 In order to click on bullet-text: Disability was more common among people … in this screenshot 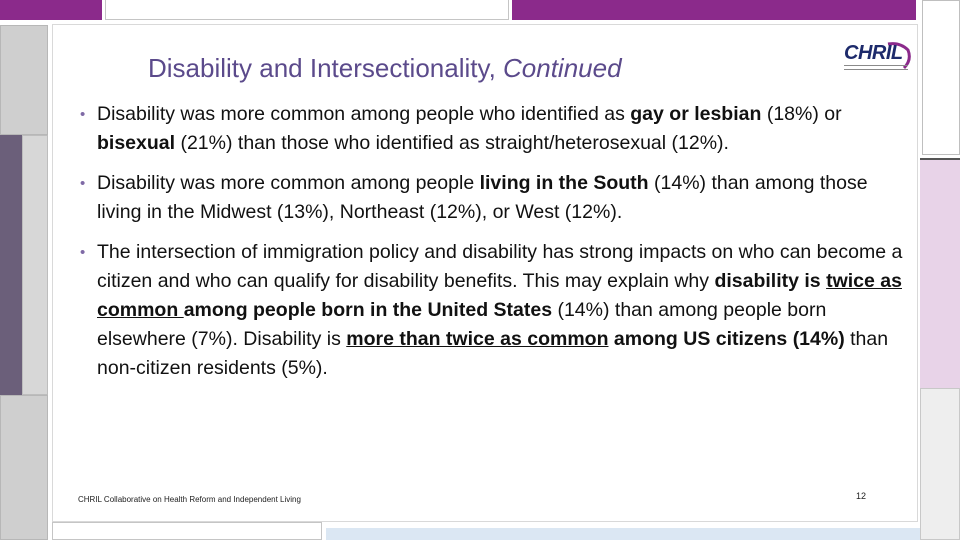, I will do `click(364, 114)`.